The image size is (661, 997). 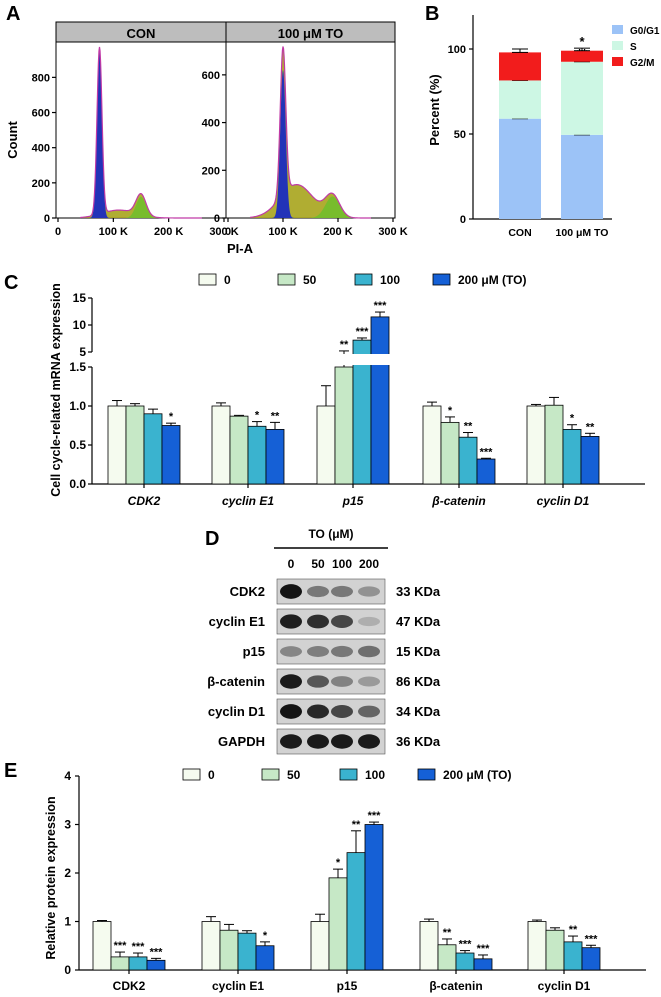 I want to click on panel-label-e: E, so click(x=10, y=771).